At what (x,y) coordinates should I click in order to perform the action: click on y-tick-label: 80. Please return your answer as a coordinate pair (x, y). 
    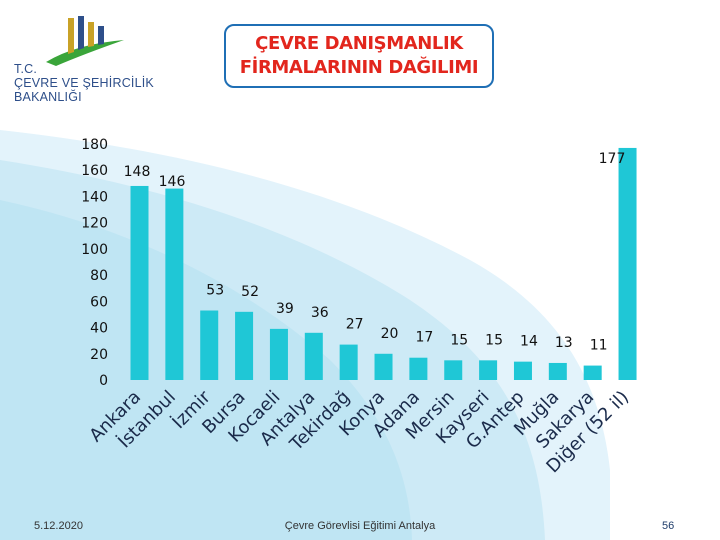
    Looking at the image, I should click on (99, 276).